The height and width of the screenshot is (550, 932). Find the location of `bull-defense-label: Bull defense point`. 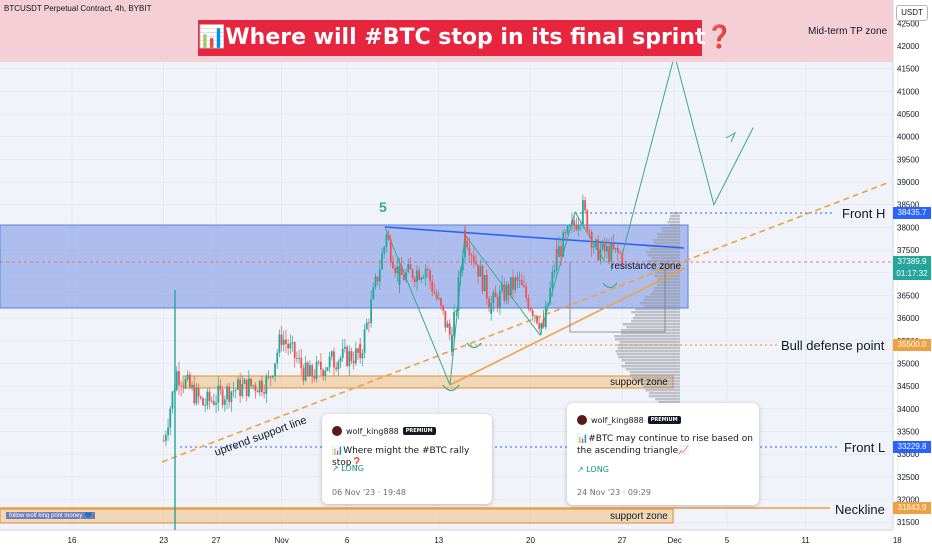

bull-defense-label: Bull defense point is located at coordinates (833, 345).